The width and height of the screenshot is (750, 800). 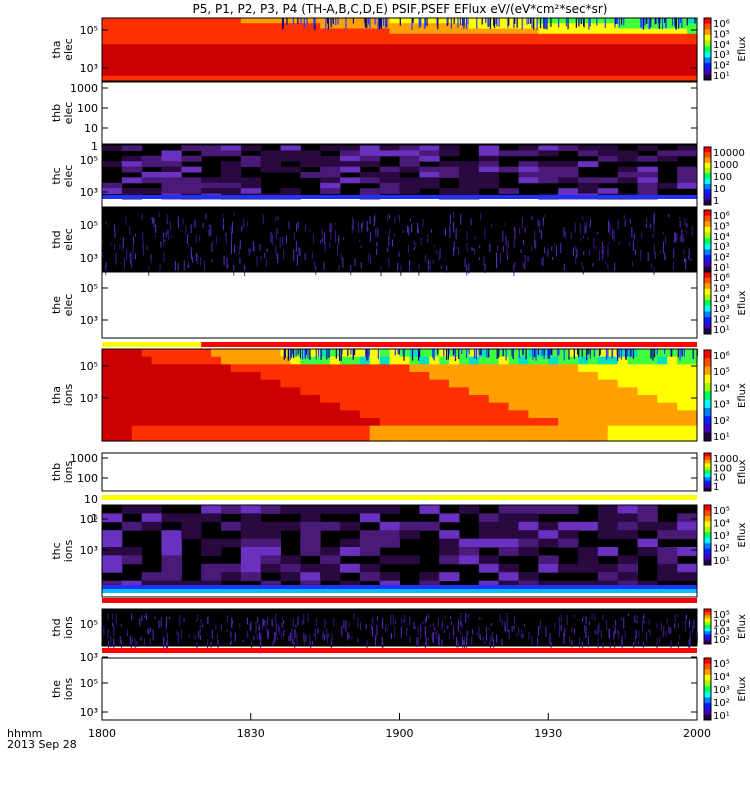 What do you see at coordinates (399, 239) in the screenshot?
I see `panel-frame` at bounding box center [399, 239].